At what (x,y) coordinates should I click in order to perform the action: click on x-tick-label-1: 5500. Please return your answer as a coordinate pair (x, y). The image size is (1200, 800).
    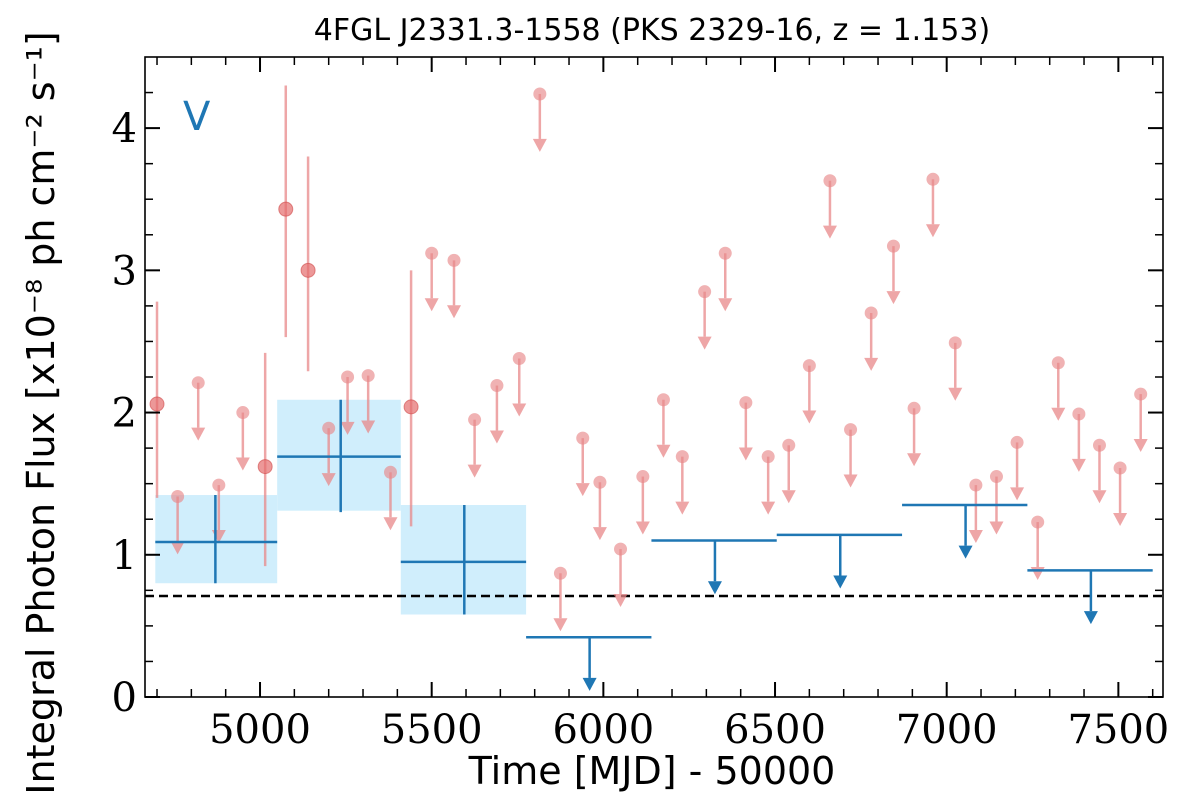
    Looking at the image, I should click on (432, 730).